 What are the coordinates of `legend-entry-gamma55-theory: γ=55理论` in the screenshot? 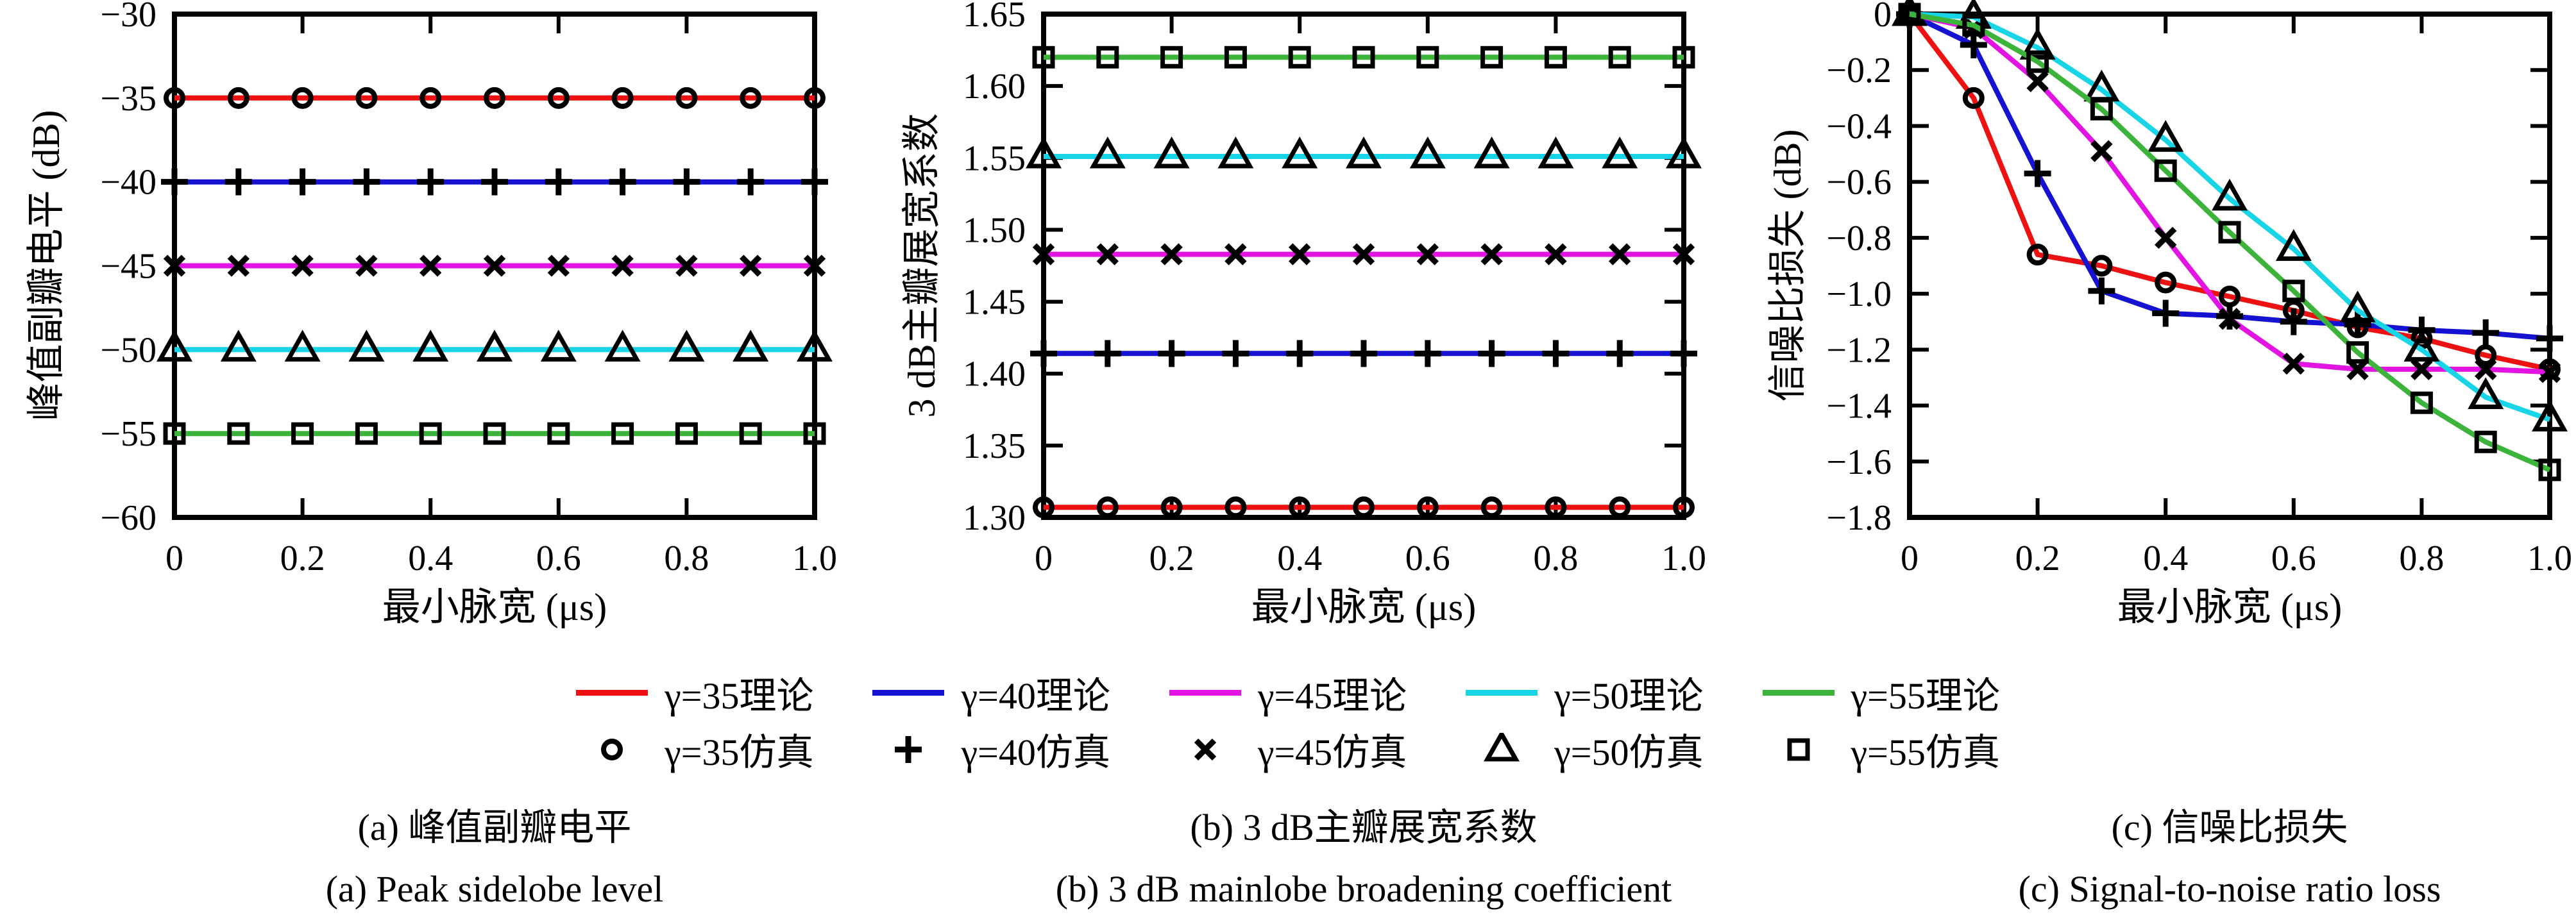 It's located at (1881, 692).